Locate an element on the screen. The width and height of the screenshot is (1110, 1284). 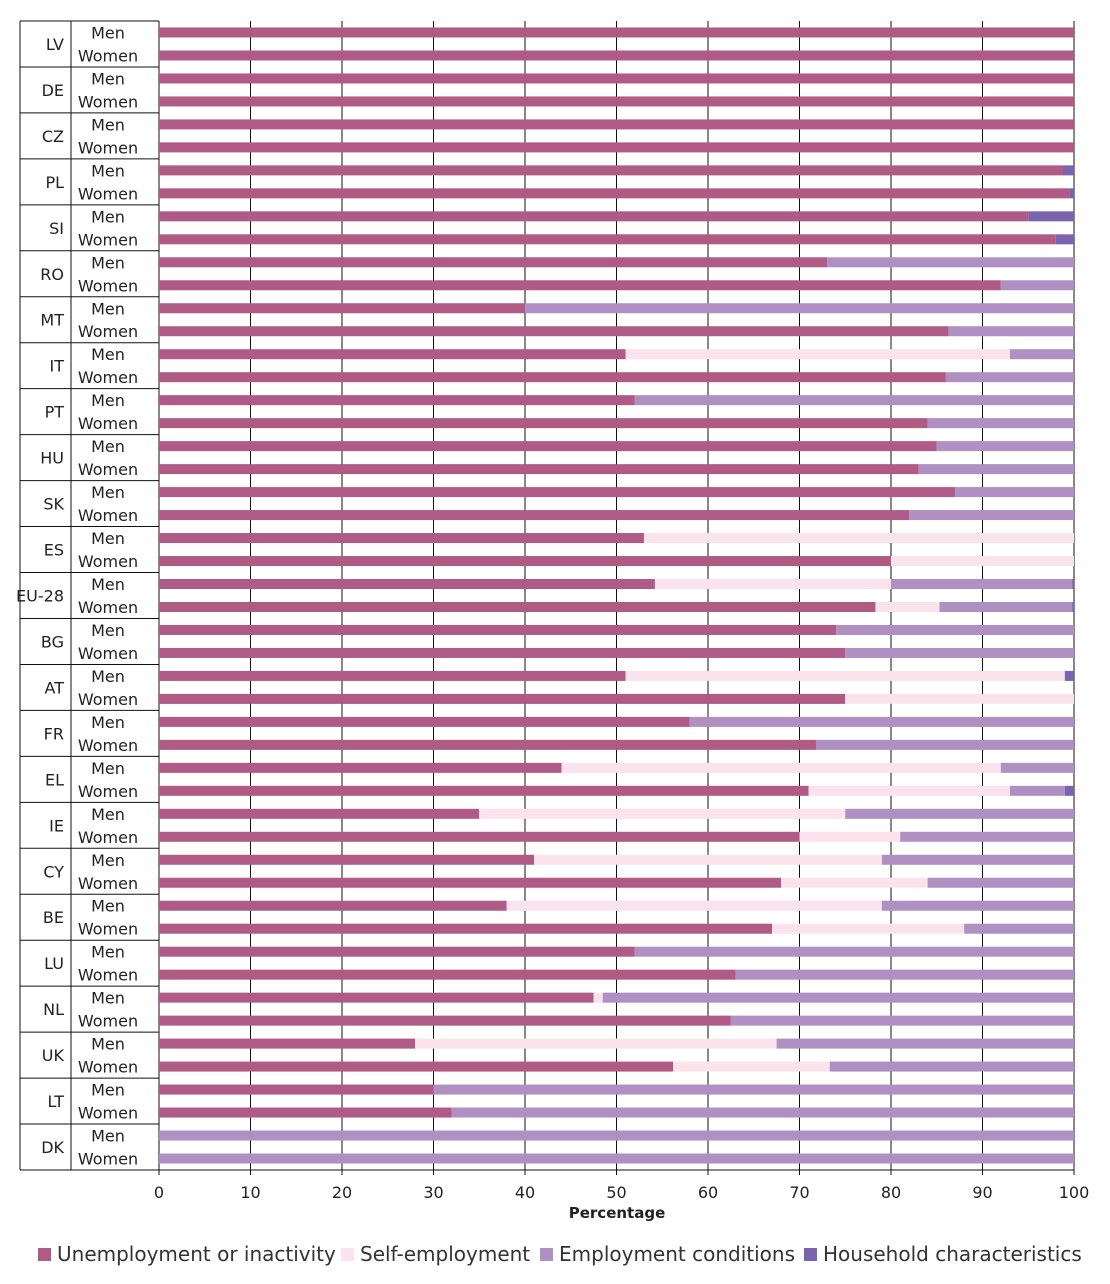
country-label: LV is located at coordinates (55, 44).